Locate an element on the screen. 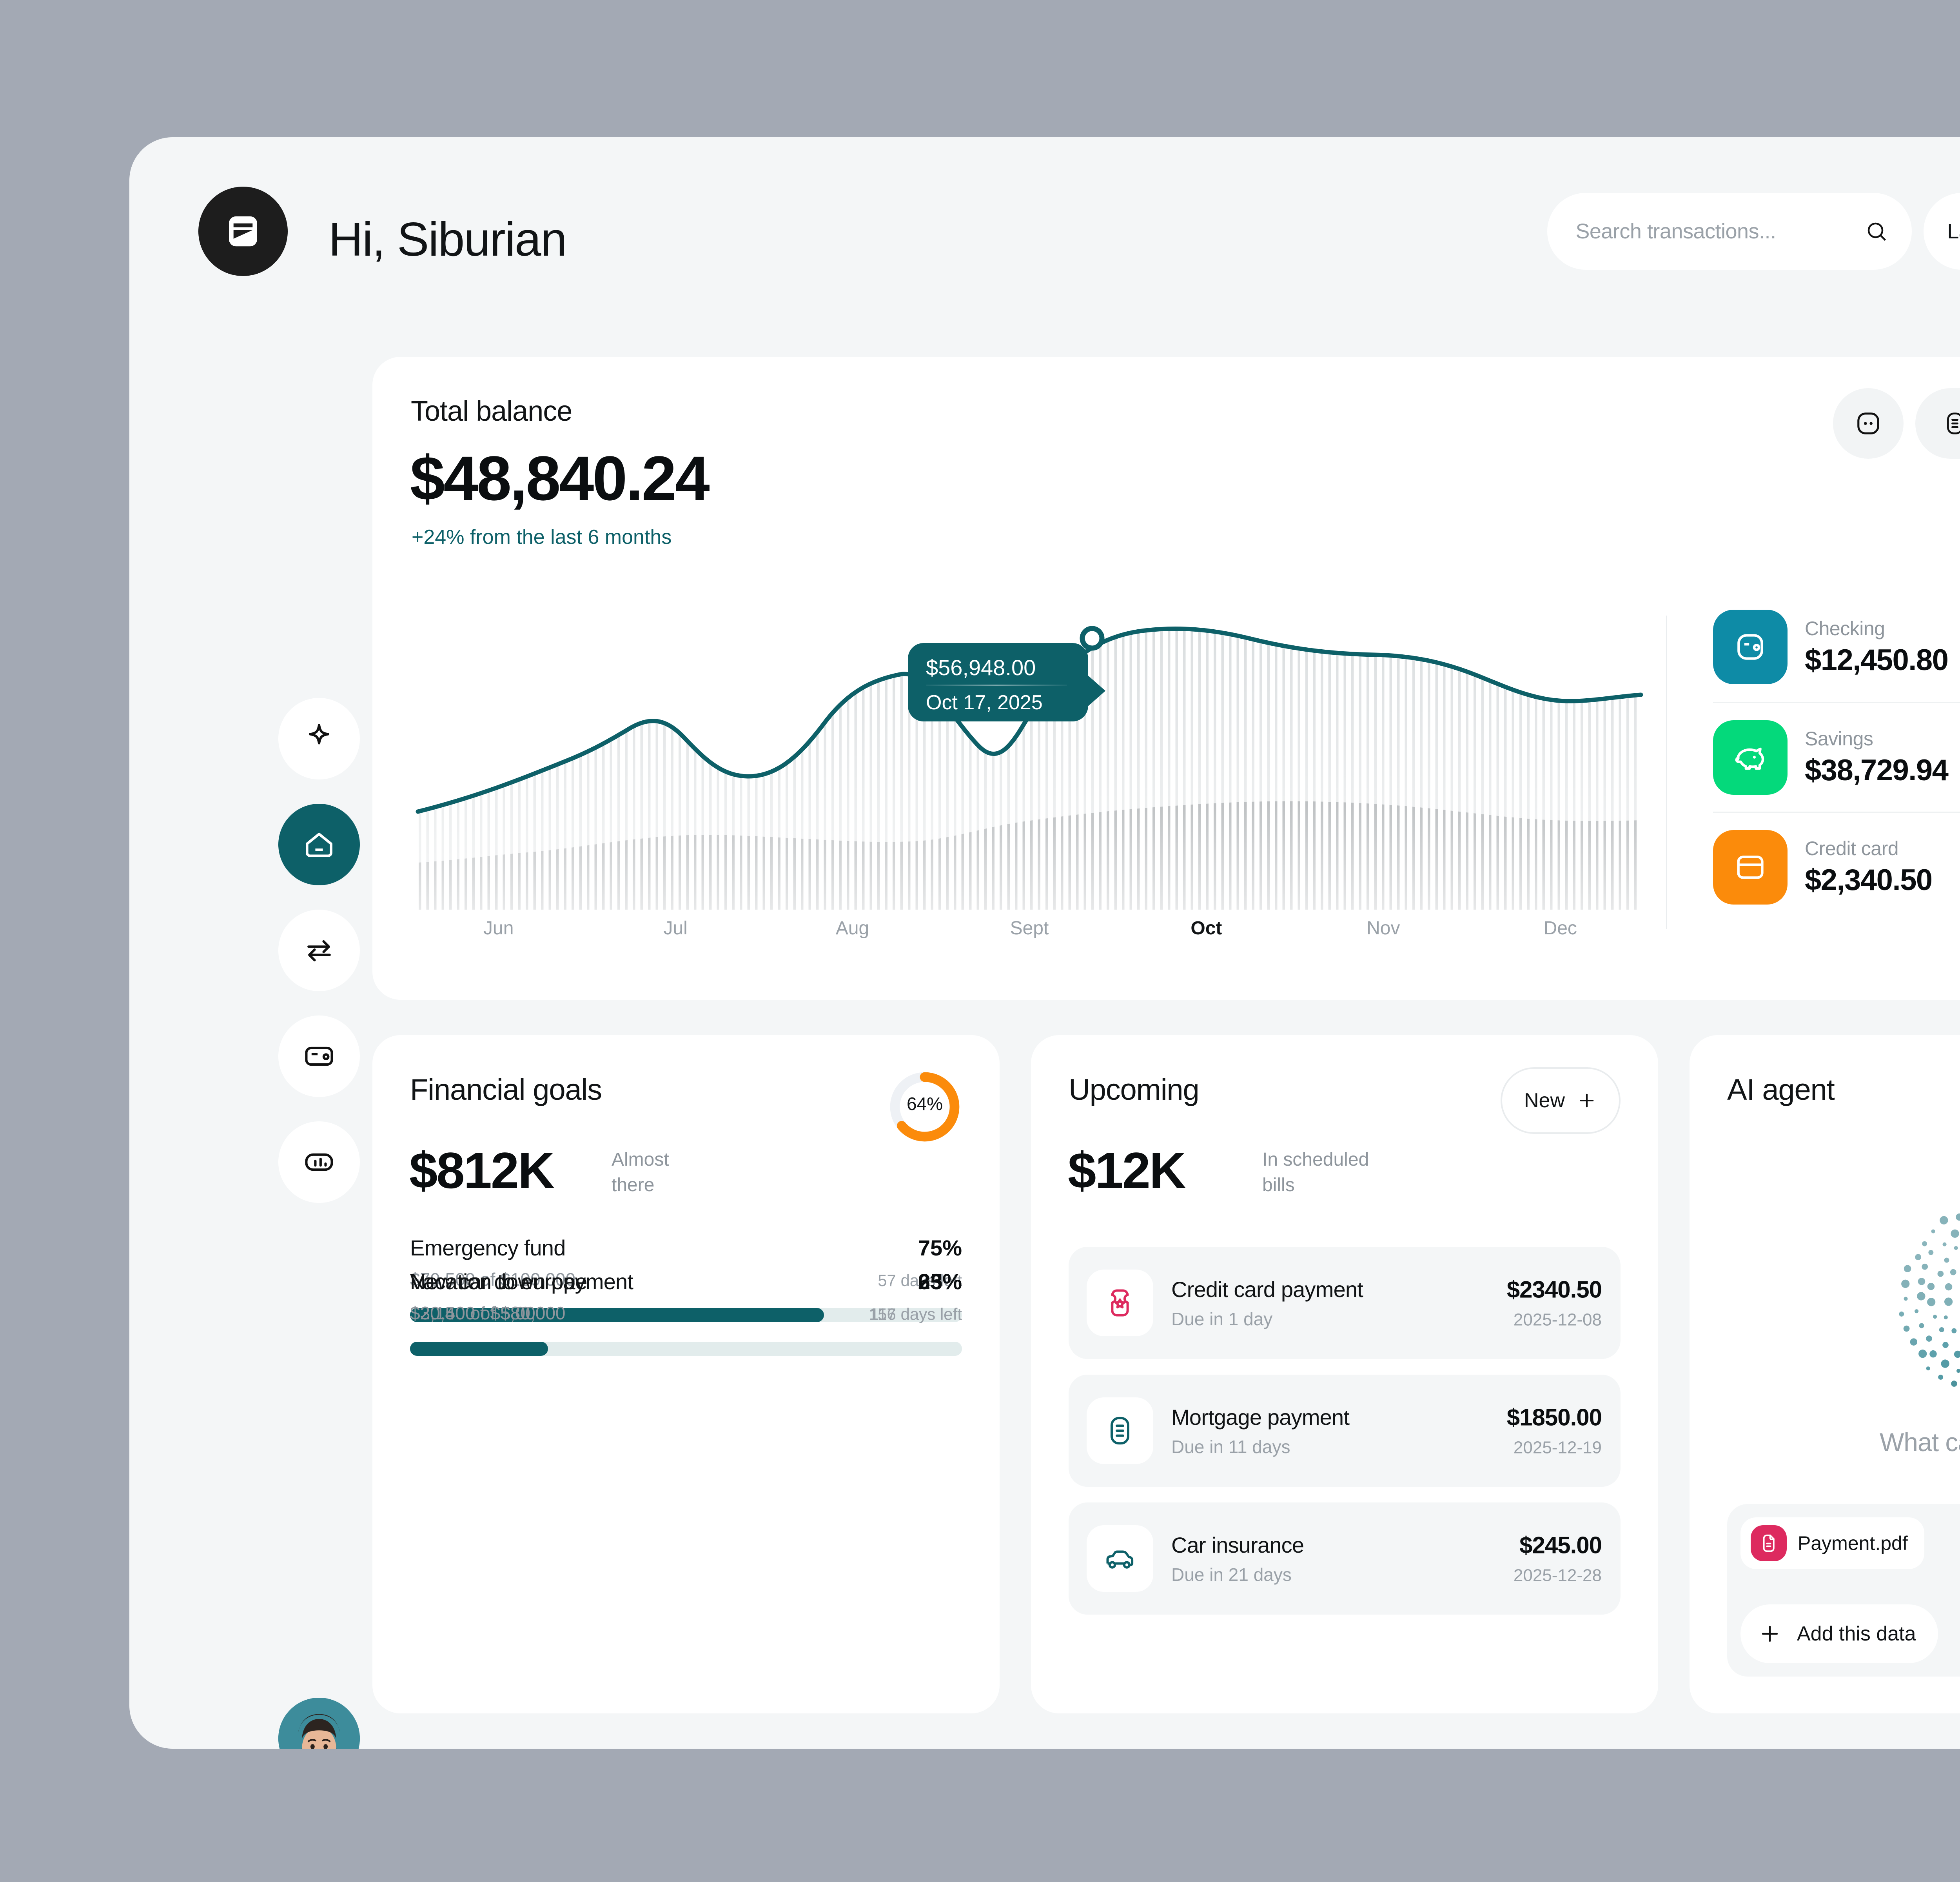  search-field is located at coordinates (1717, 231).